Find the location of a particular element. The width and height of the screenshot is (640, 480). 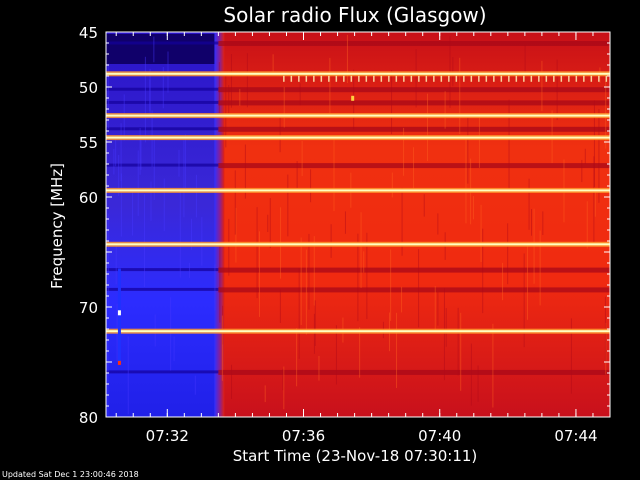

y-axis-label: Frequency [MHz] is located at coordinates (57, 226).